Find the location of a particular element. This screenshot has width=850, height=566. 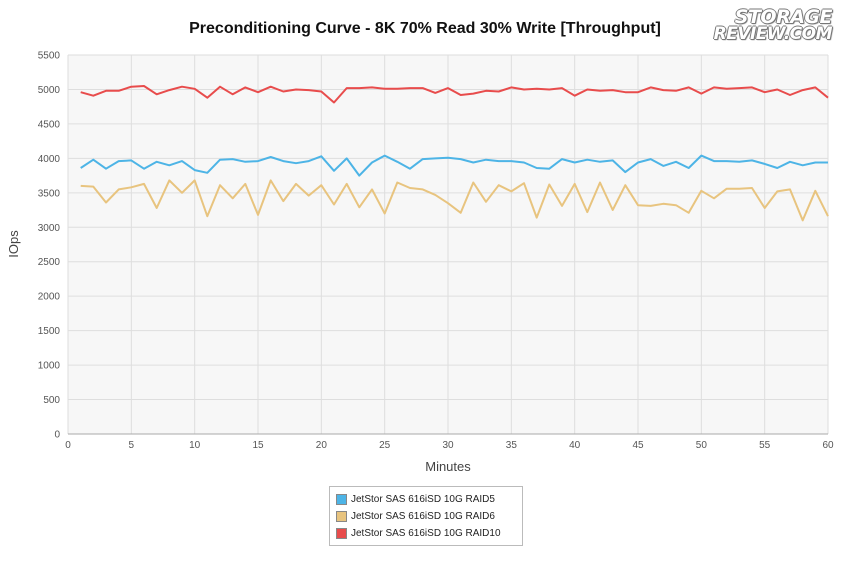

y-tick-label: 5000 is located at coordinates (49, 90).